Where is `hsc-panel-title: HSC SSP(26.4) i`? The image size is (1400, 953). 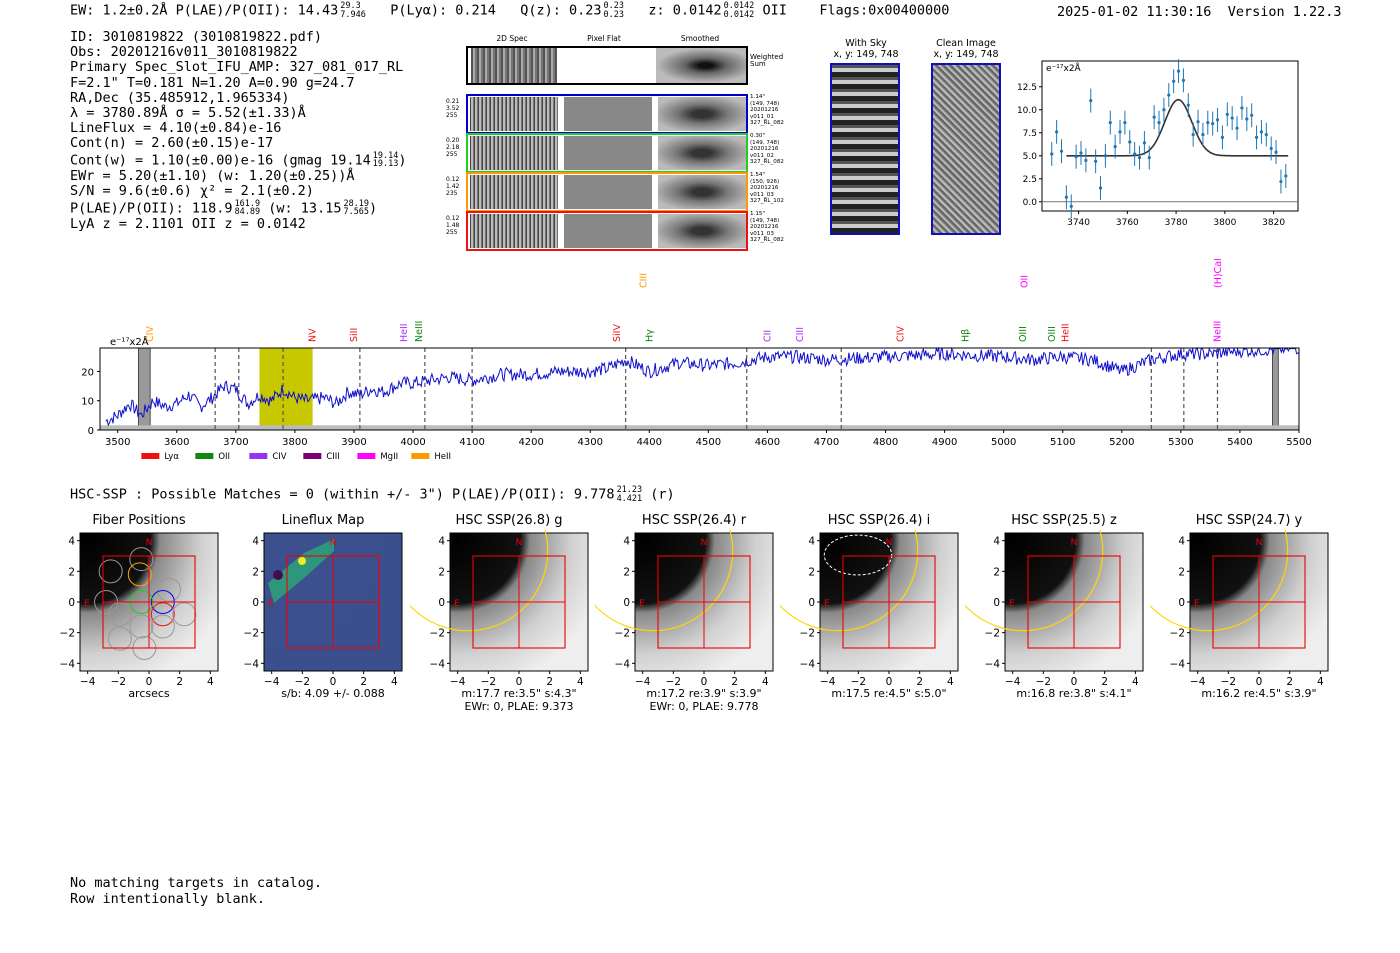
hsc-panel-title: HSC SSP(26.4) i is located at coordinates (879, 520).